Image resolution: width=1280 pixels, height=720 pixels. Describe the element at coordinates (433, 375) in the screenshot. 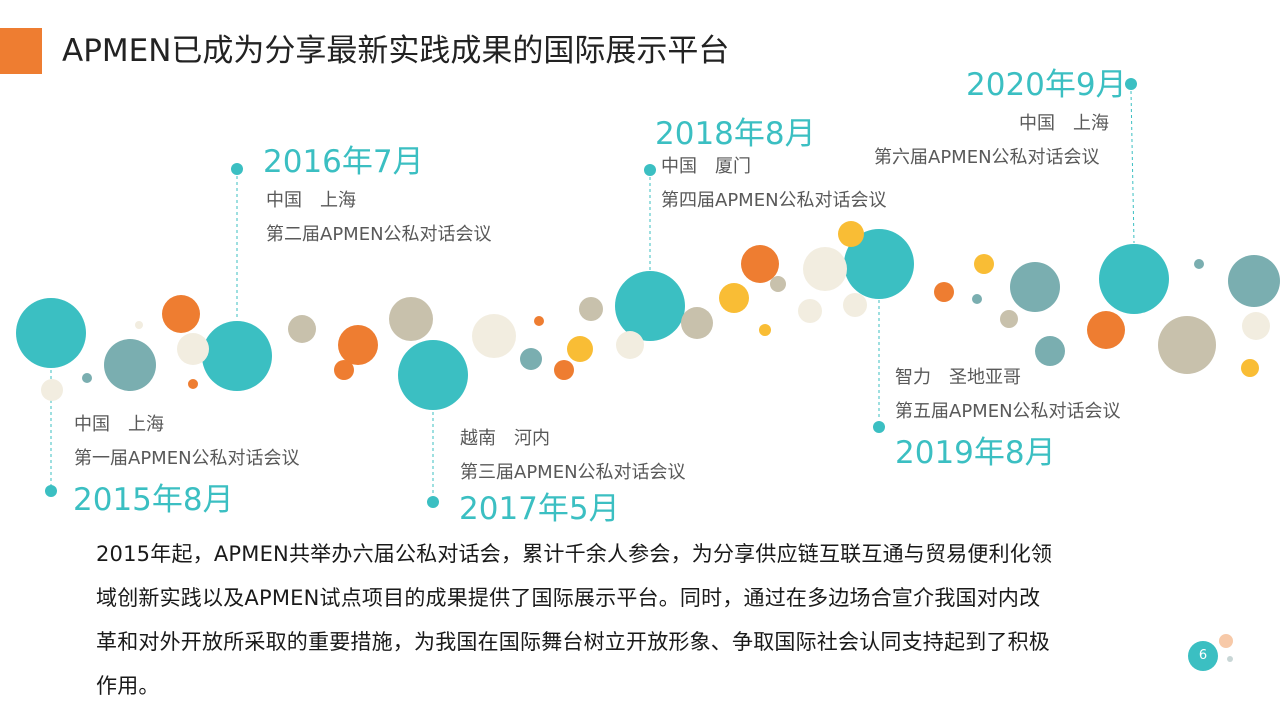

I see `event-3-bubble` at that location.